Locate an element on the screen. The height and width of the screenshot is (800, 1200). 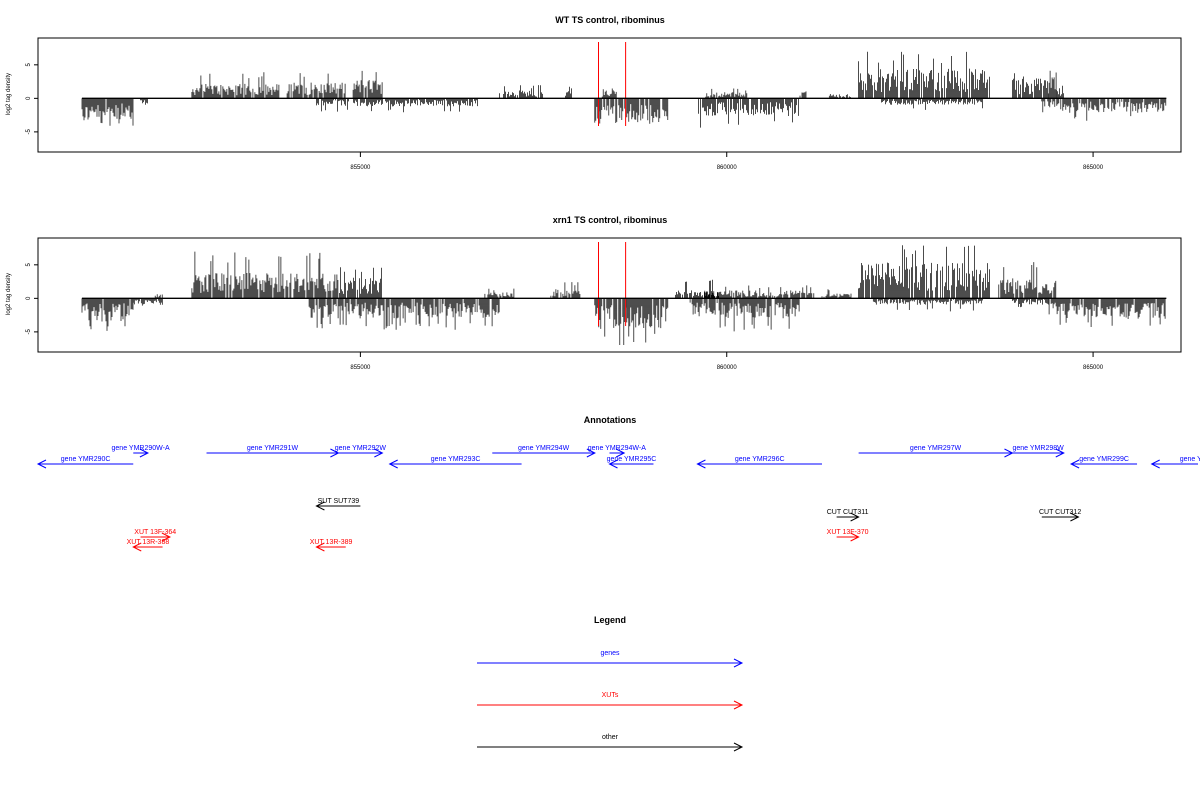
annotation-arrow-cut-cut312 is located at coordinates (1060, 517).